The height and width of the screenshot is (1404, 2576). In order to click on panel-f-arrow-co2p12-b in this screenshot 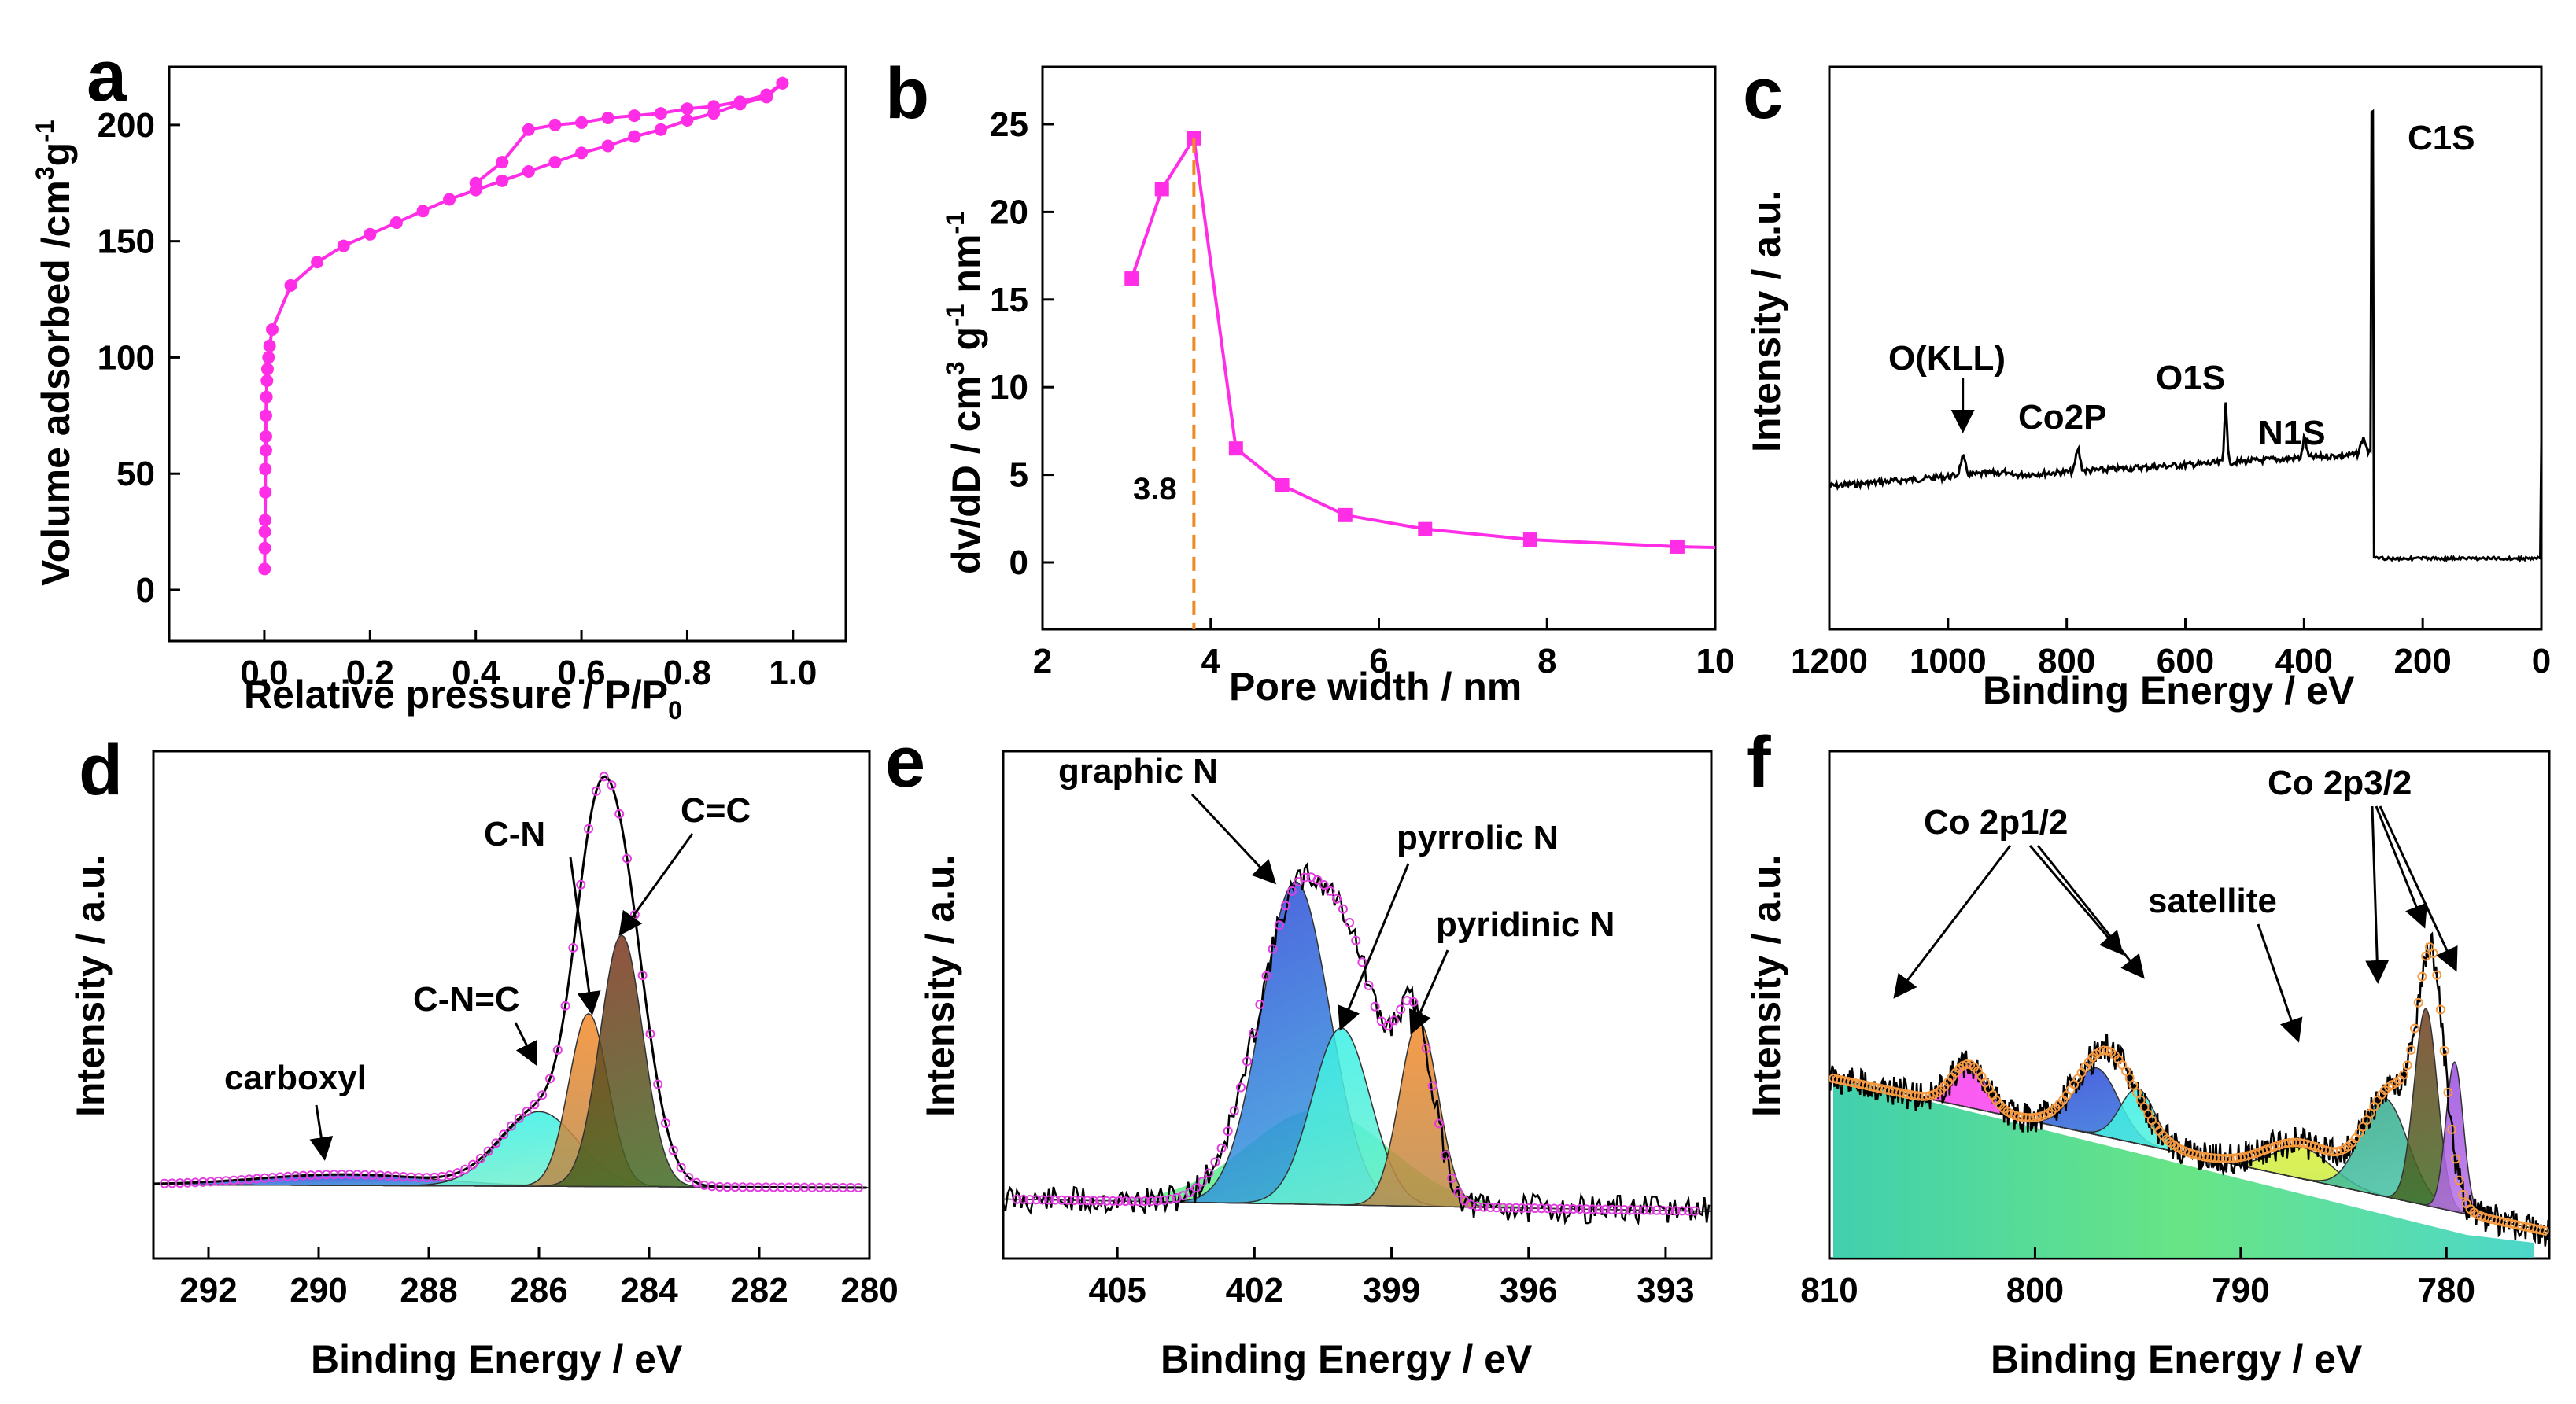, I will do `click(2076, 900)`.